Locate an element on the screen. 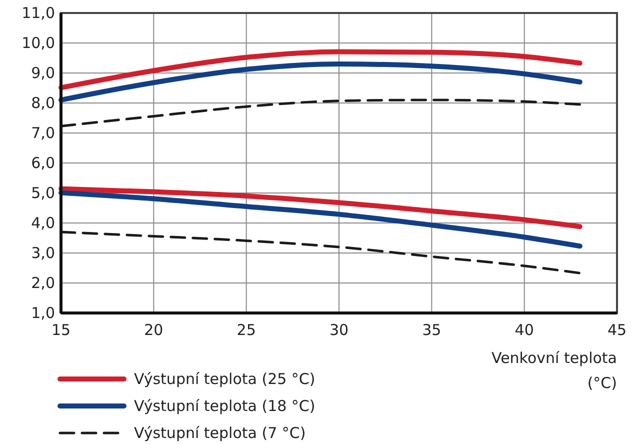 This screenshot has height=445, width=642. x-tick-label: 30 is located at coordinates (339, 330).